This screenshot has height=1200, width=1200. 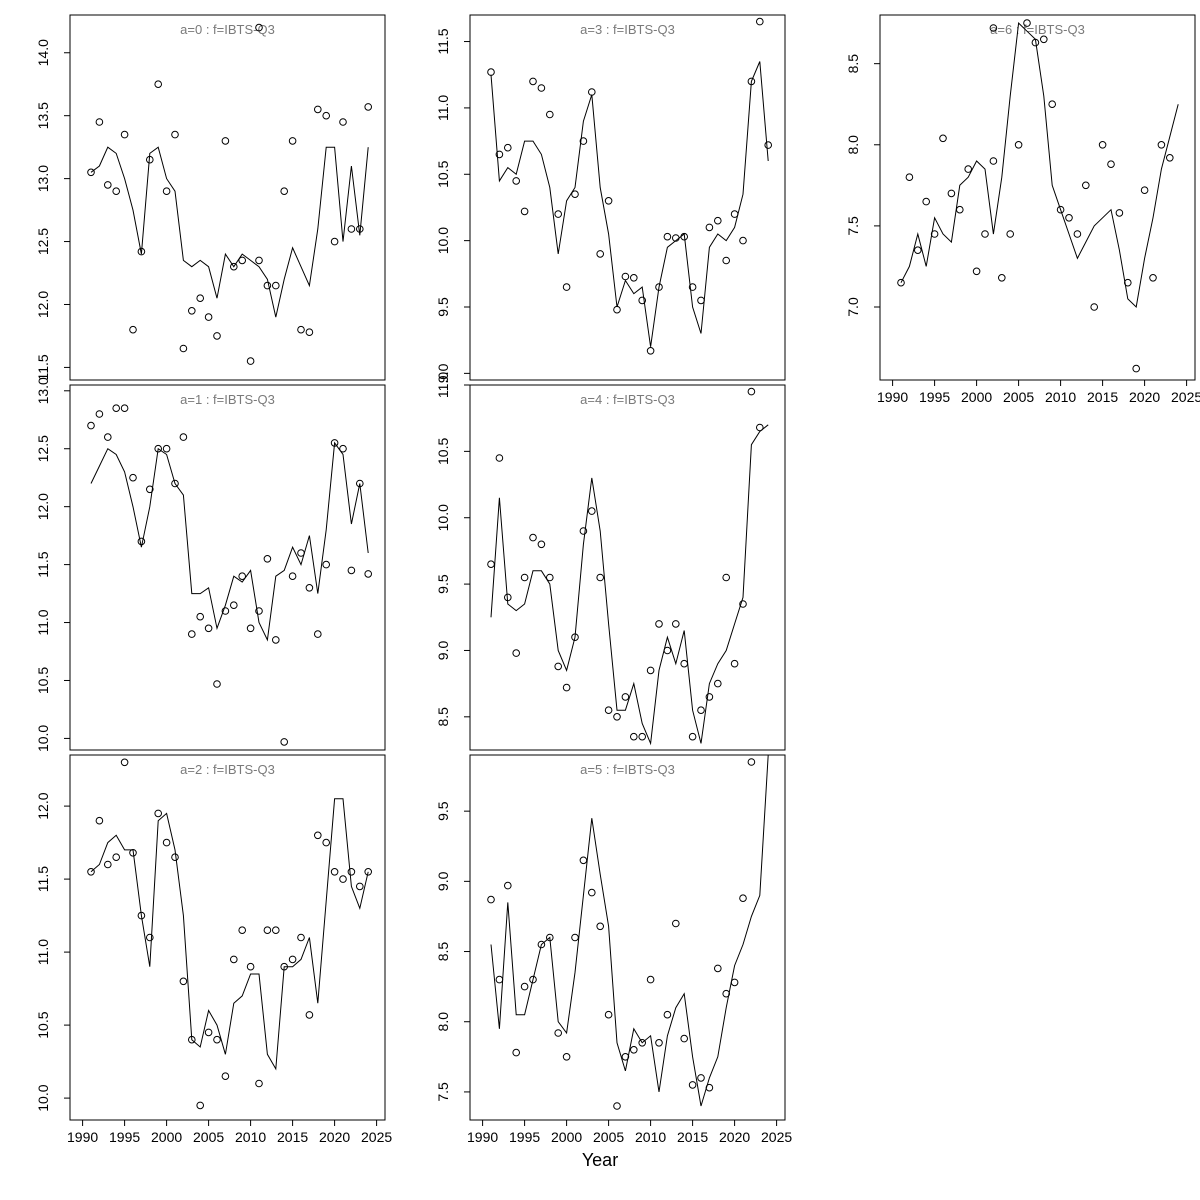 I want to click on x-tick-label: 2005, so click(x=1018, y=397).